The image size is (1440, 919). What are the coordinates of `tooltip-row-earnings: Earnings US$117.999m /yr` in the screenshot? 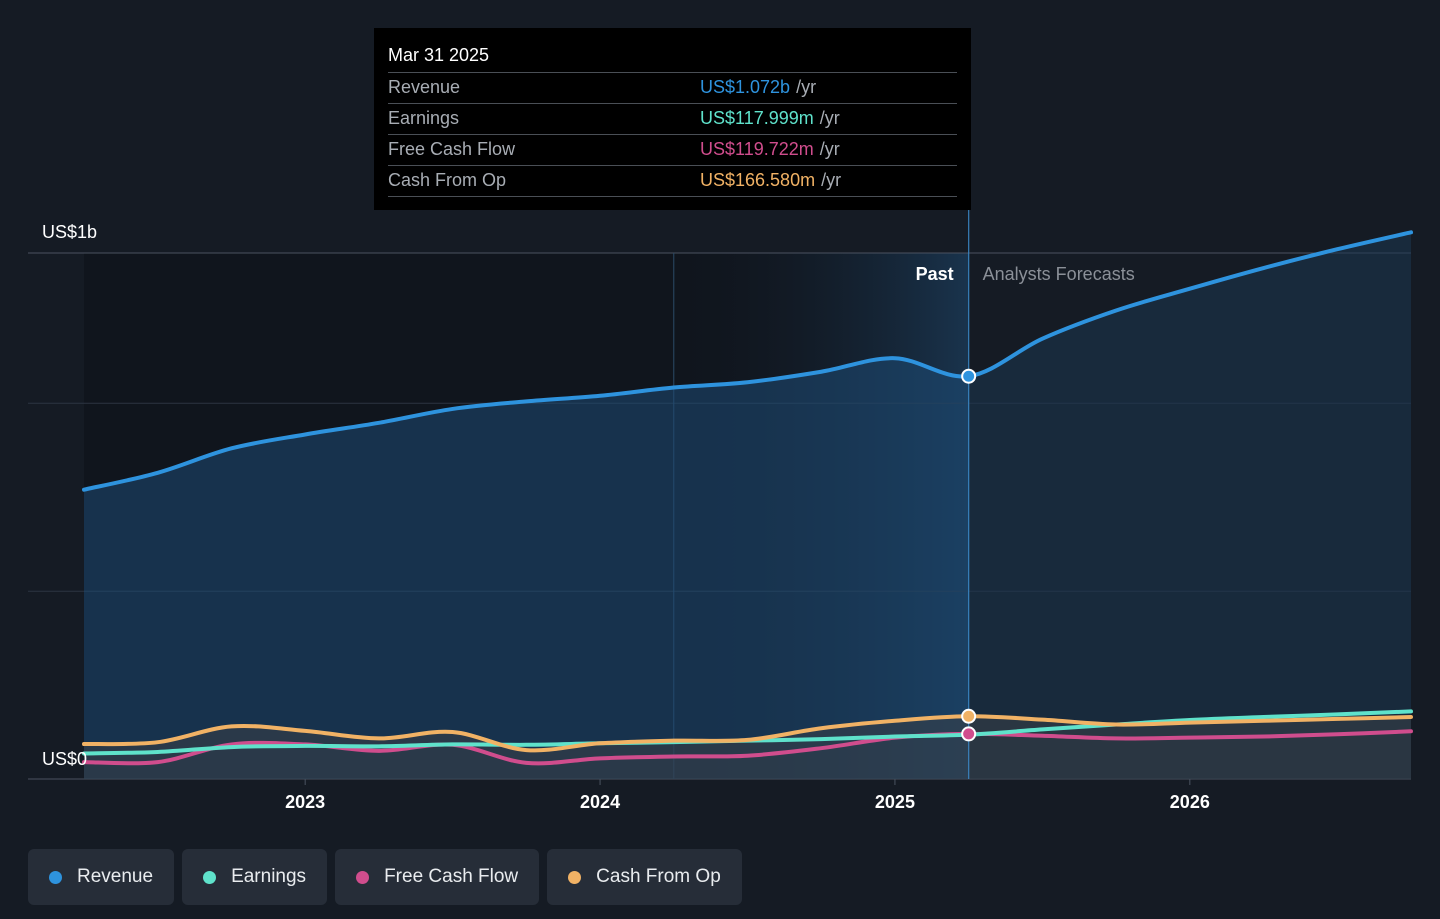 It's located at (672, 119).